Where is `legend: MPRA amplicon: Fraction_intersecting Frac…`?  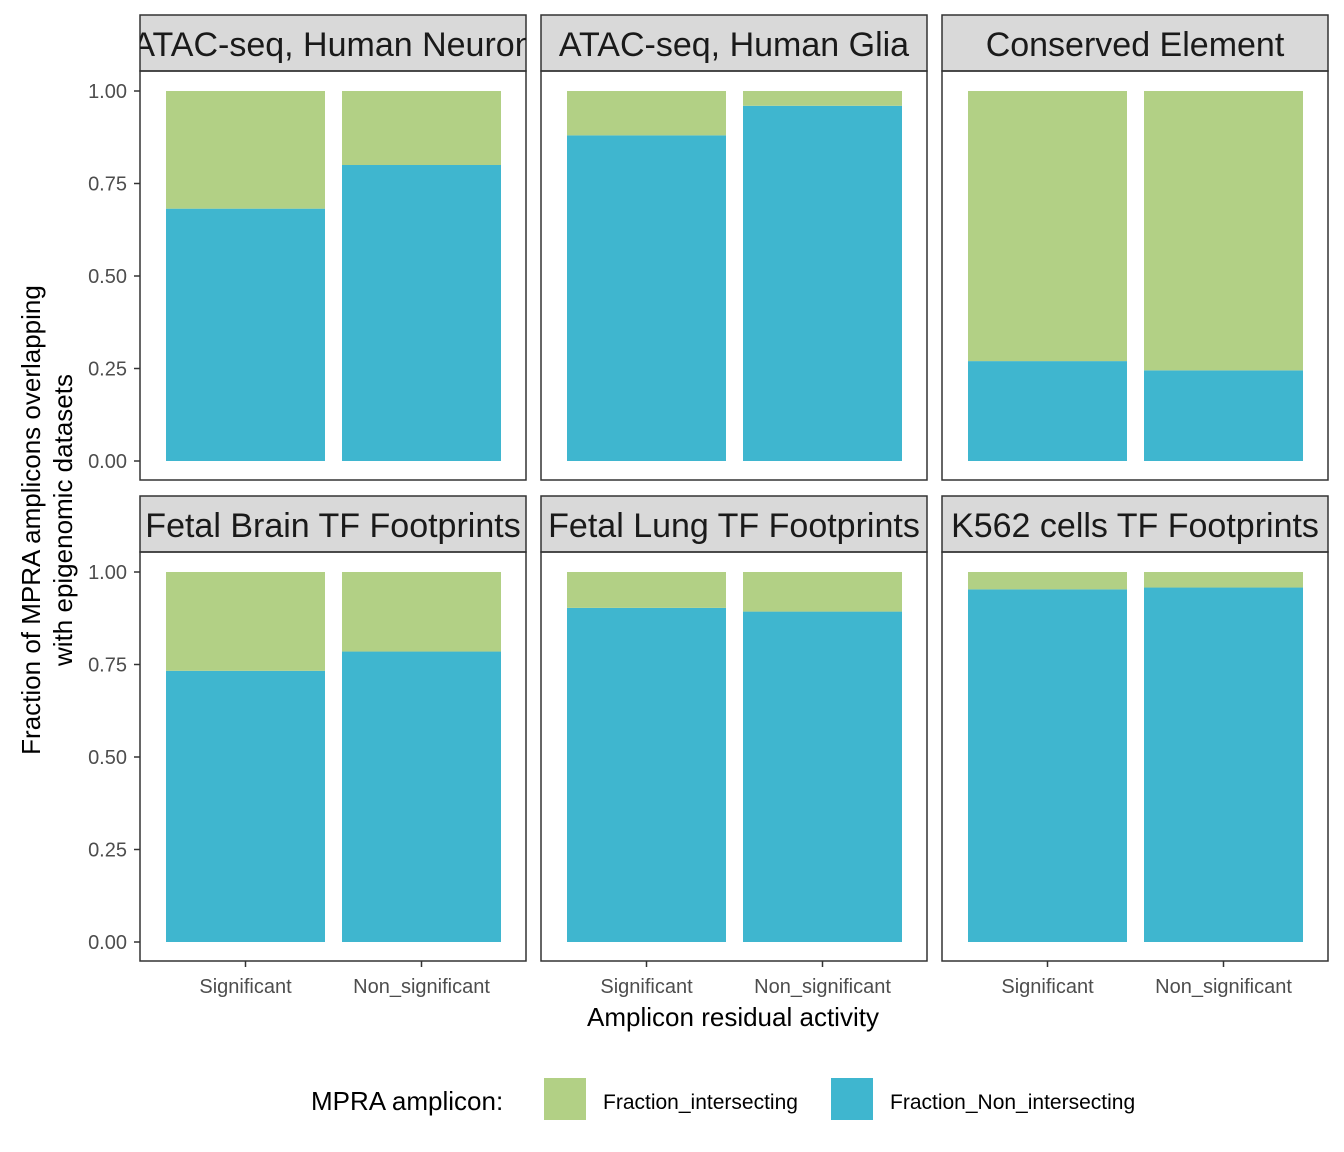
legend: MPRA amplicon: Fraction_intersecting Frac… is located at coordinates (723, 1099).